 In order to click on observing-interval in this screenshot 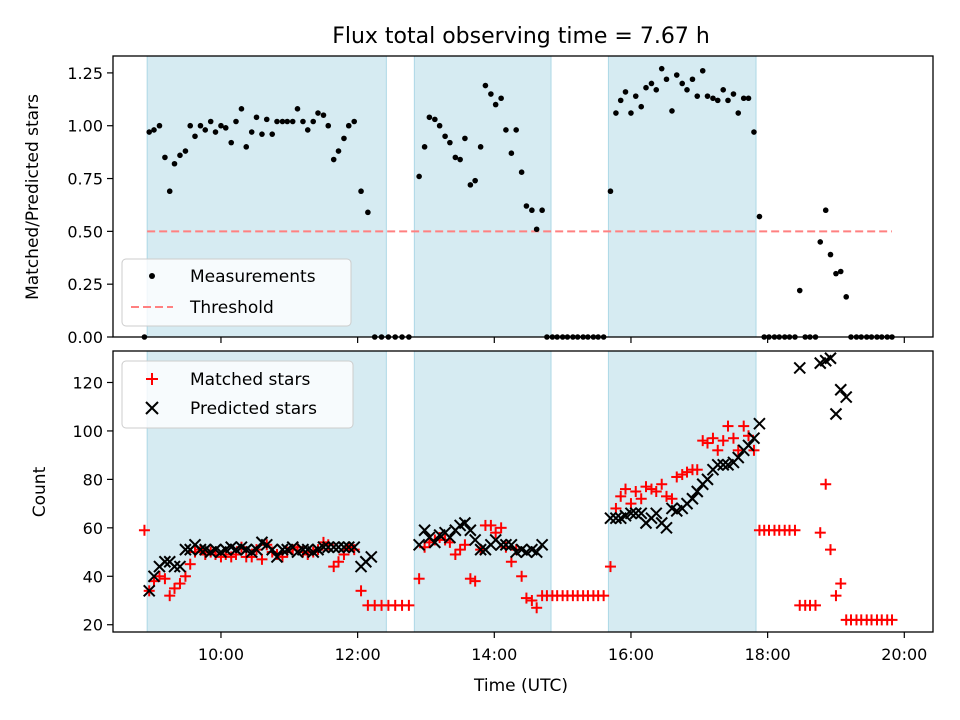, I will do `click(482, 196)`.